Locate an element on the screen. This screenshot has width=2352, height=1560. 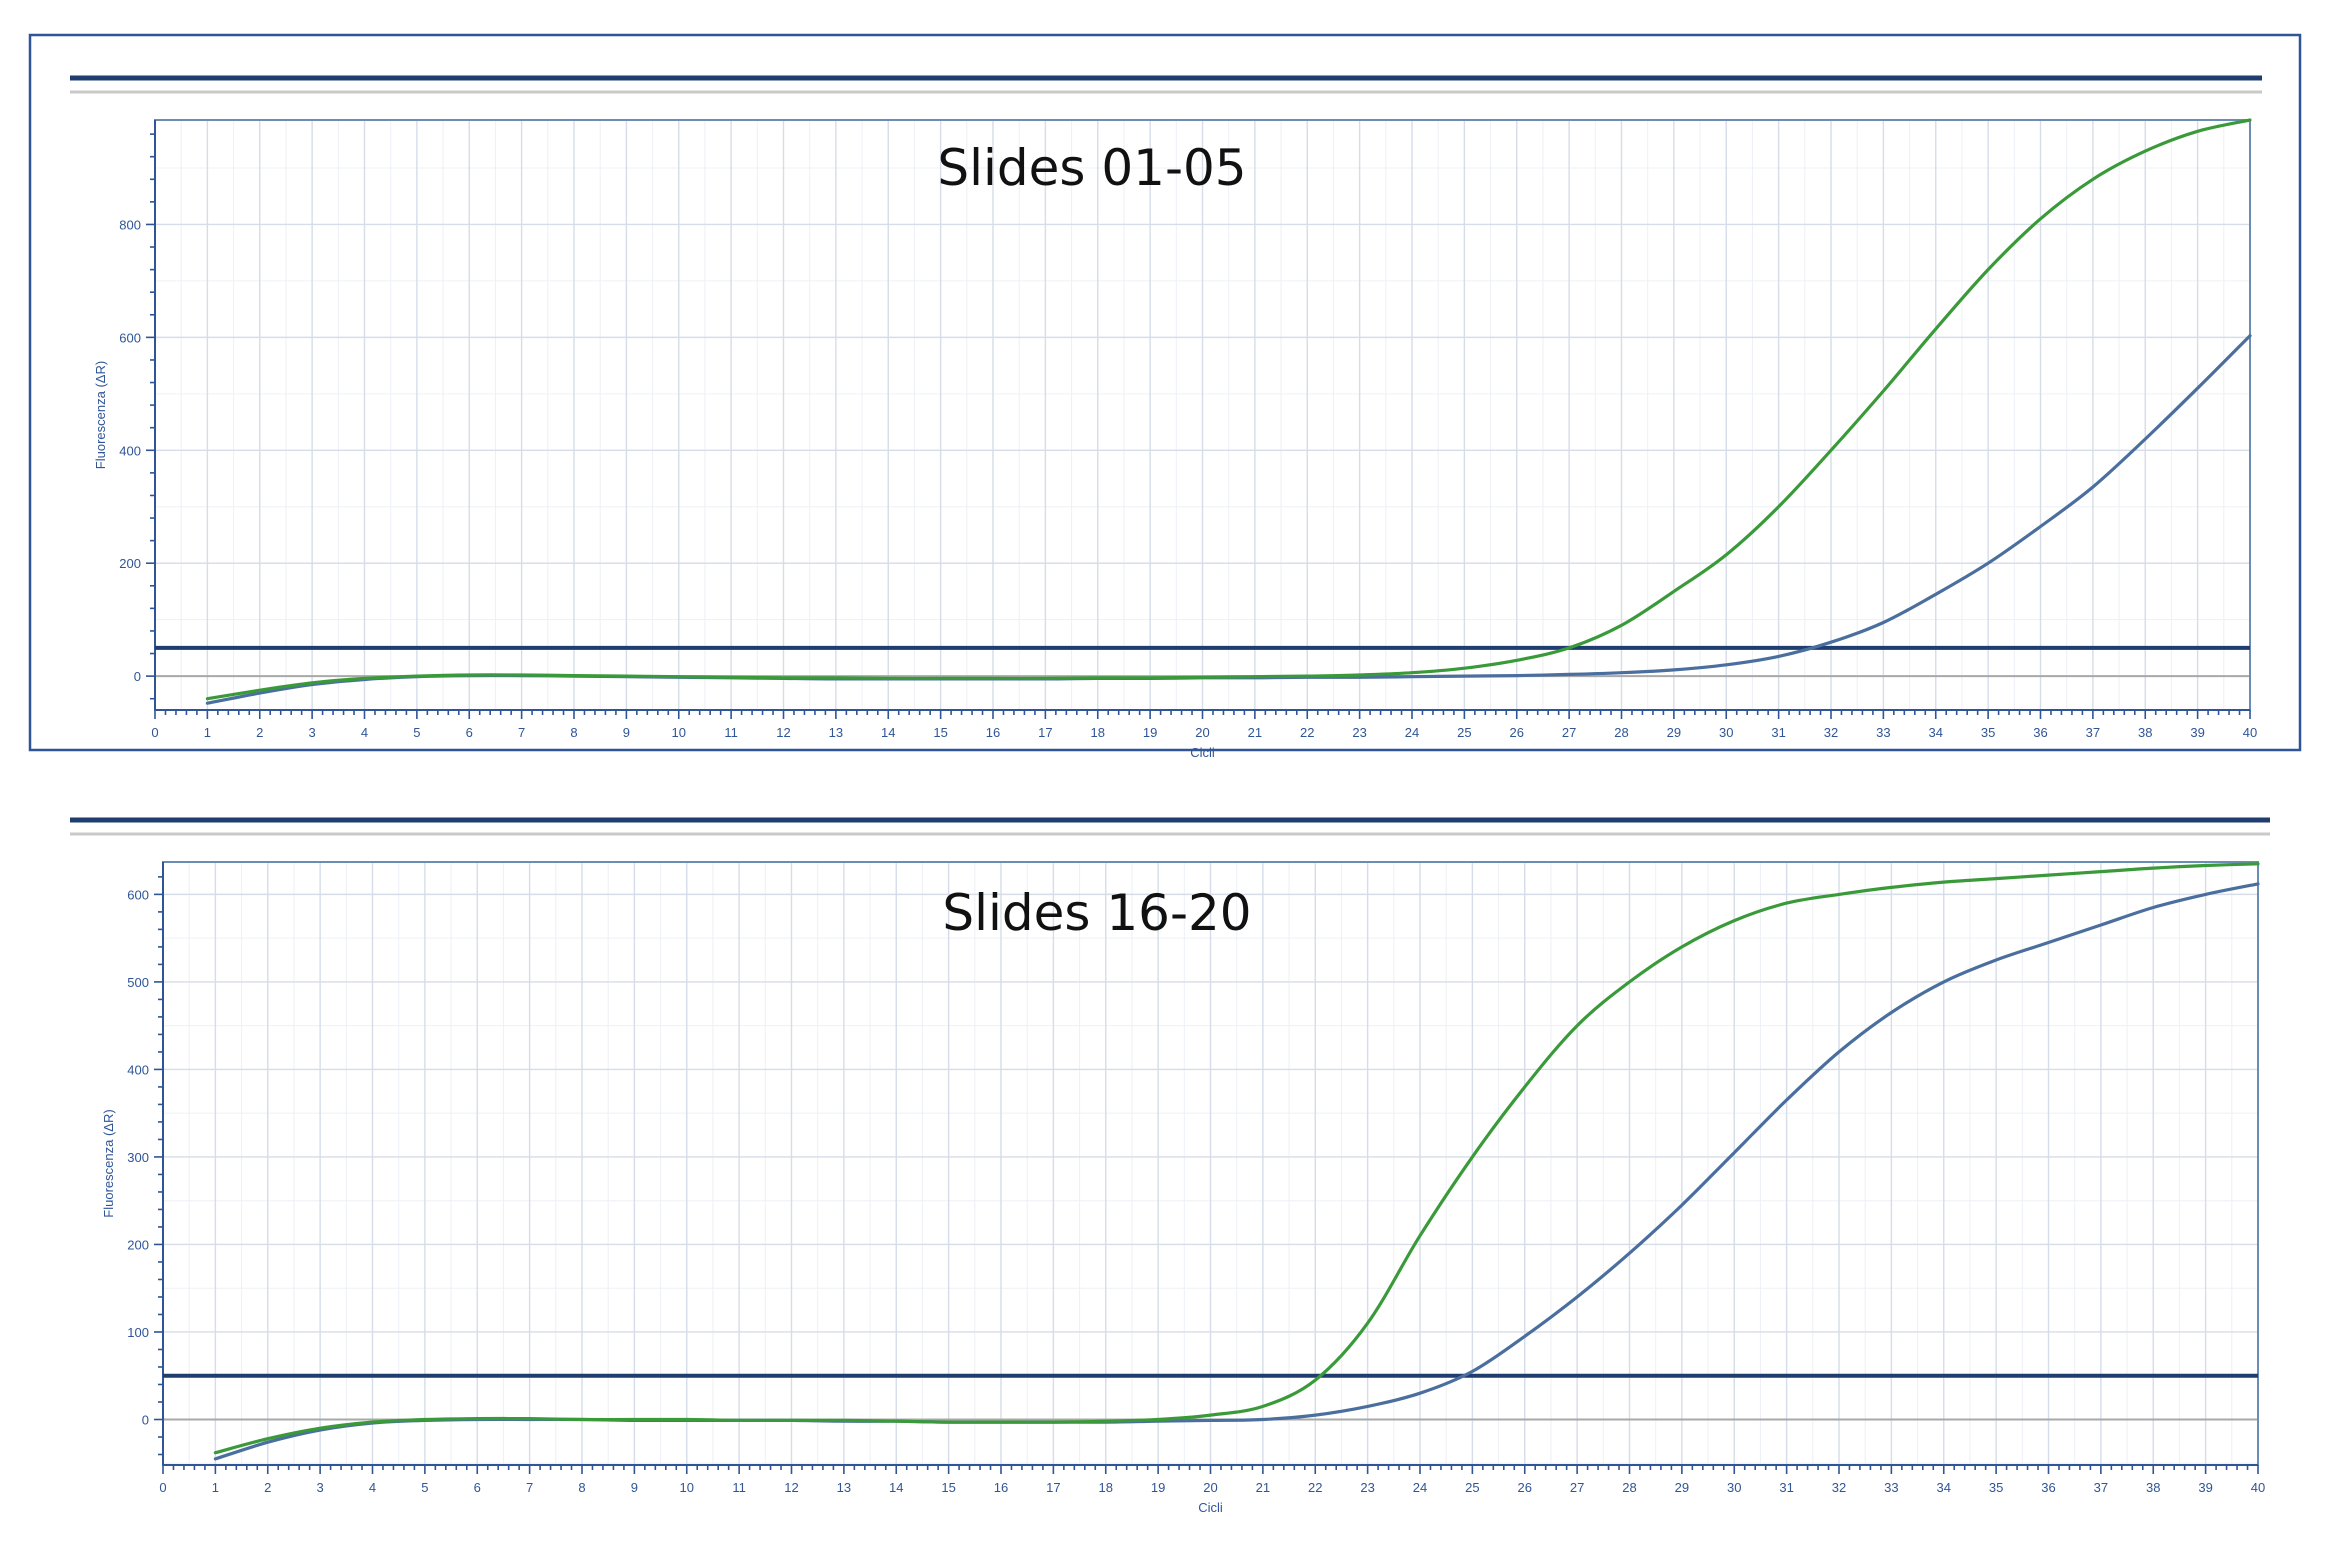
x-tick-label: 18 is located at coordinates (1098, 732).